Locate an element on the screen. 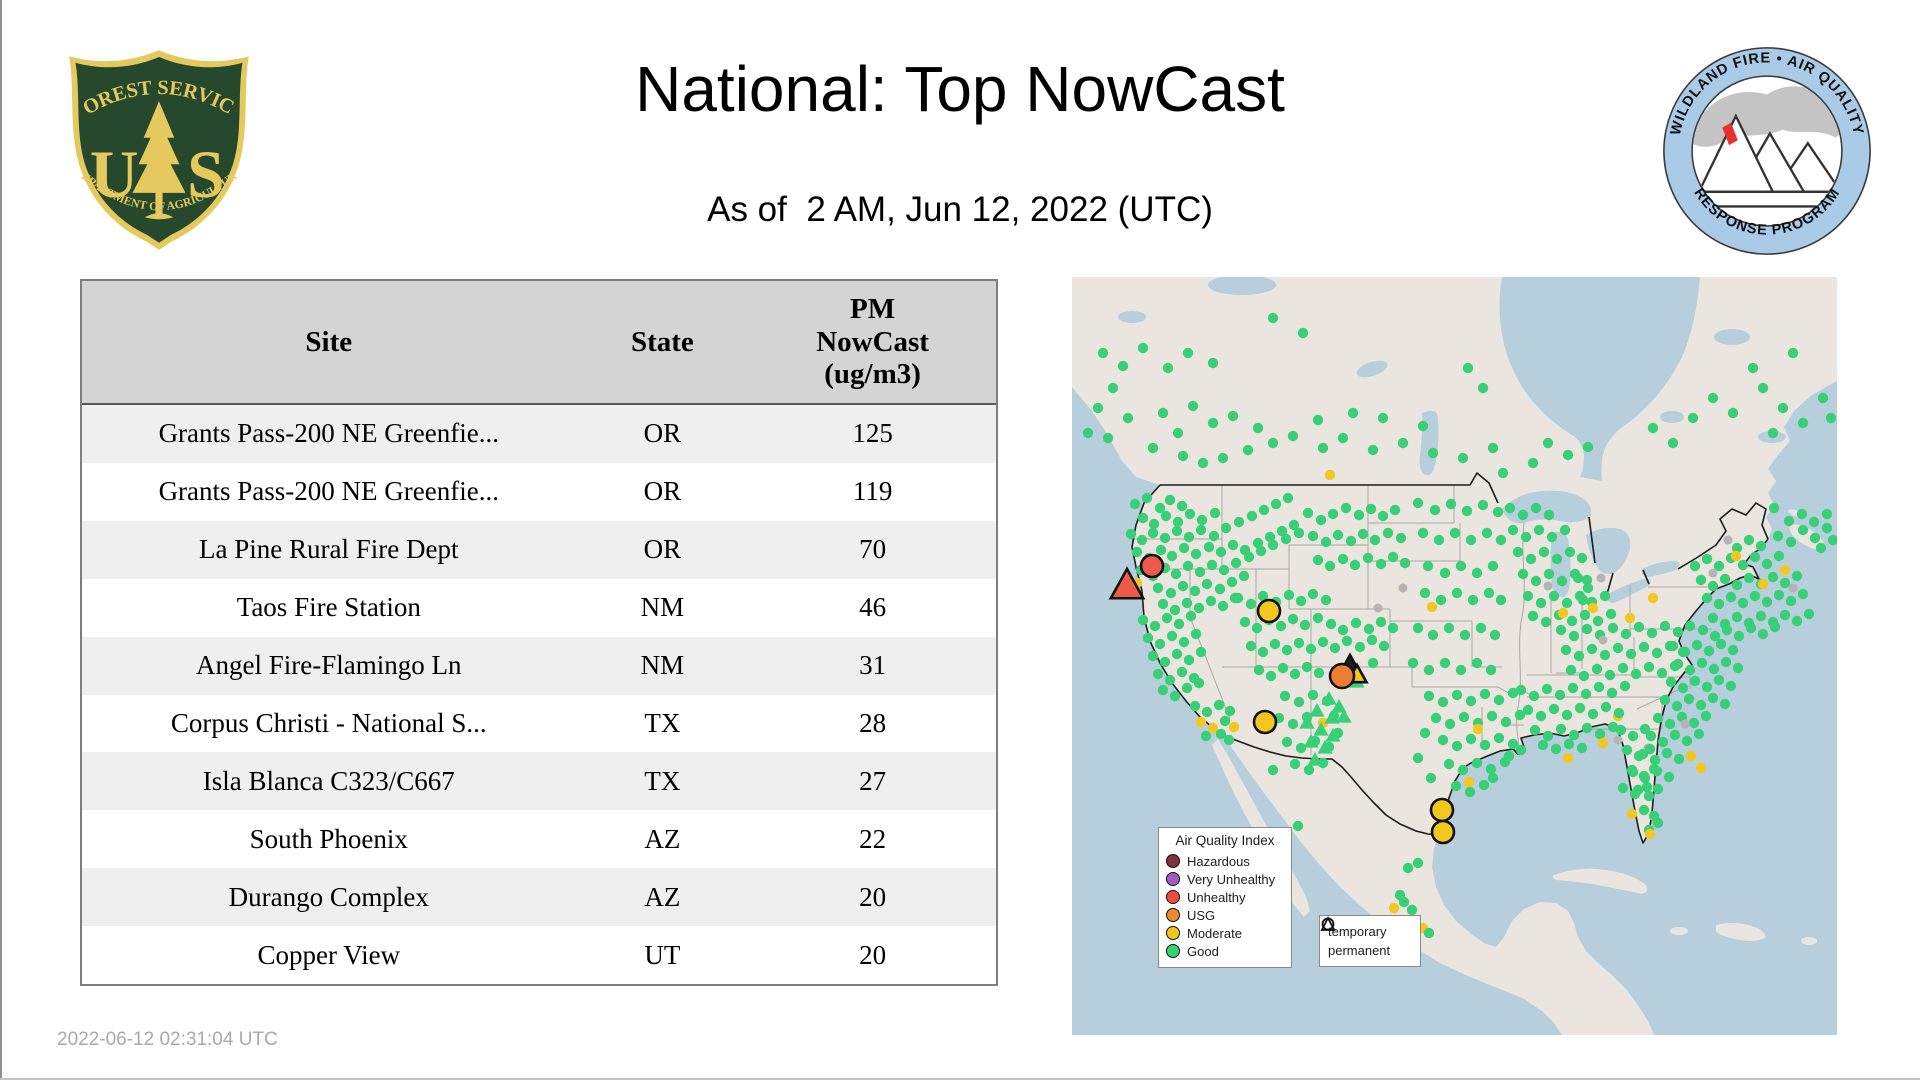 The width and height of the screenshot is (1920, 1080). hispaniola is located at coordinates (1741, 932).